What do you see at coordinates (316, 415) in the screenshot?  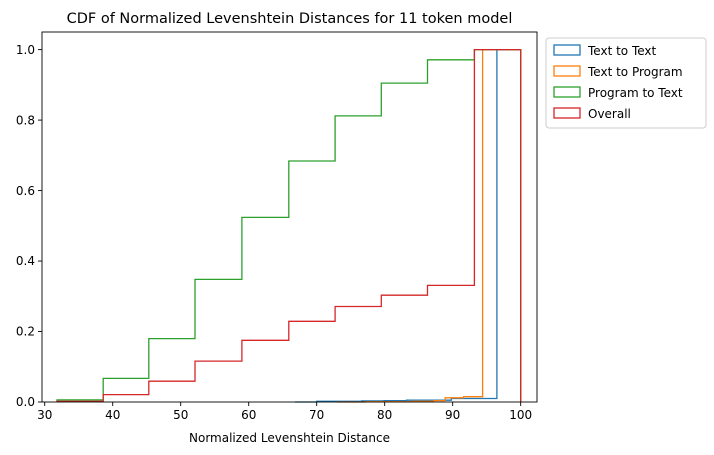 I see `x-tick-label: 70` at bounding box center [316, 415].